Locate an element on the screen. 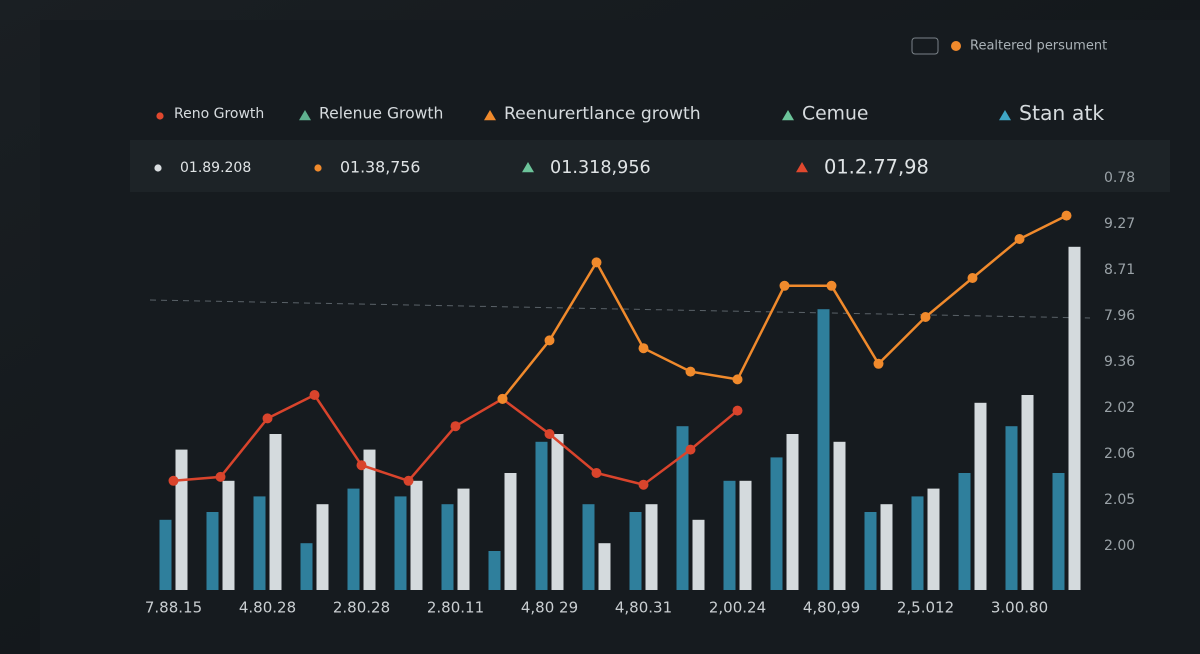 This screenshot has width=1200, height=654. summary-value: 01.38,756 is located at coordinates (380, 167).